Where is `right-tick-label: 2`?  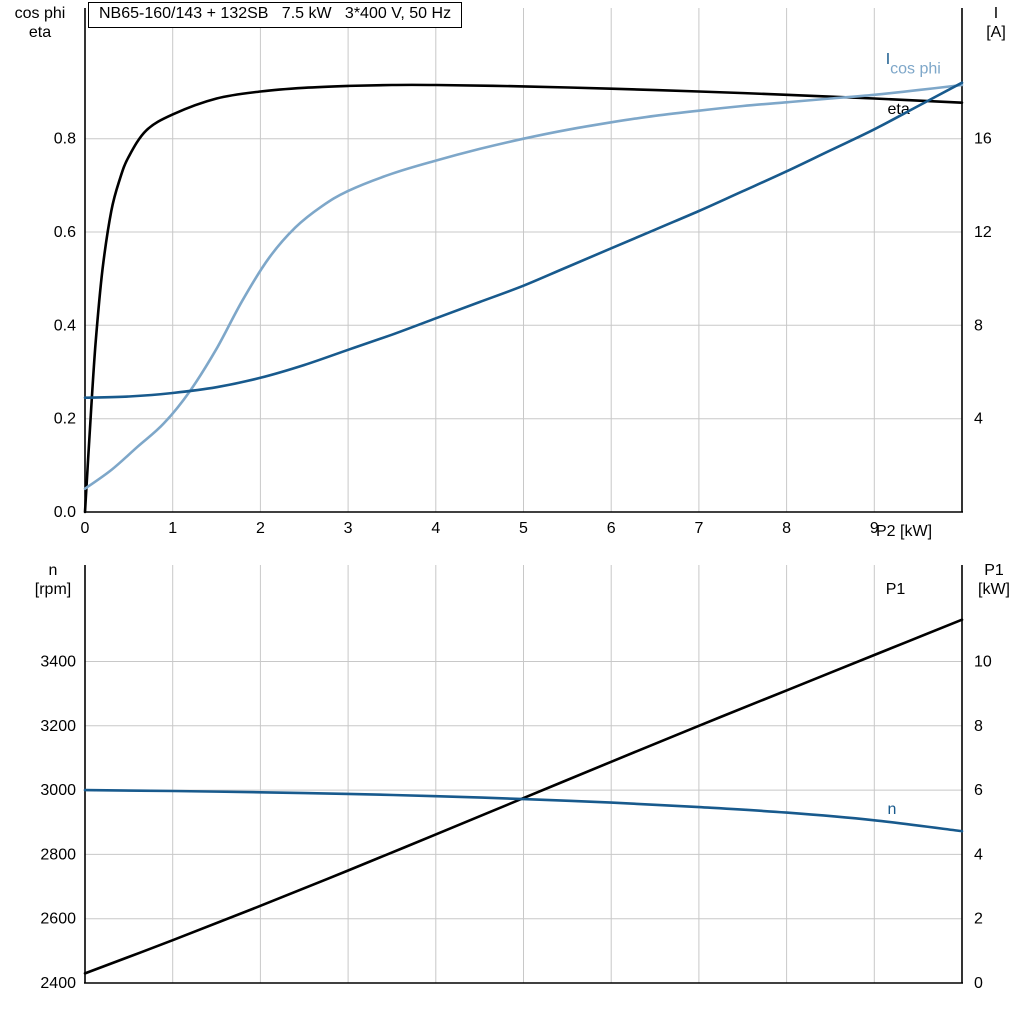
right-tick-label: 2 is located at coordinates (978, 919).